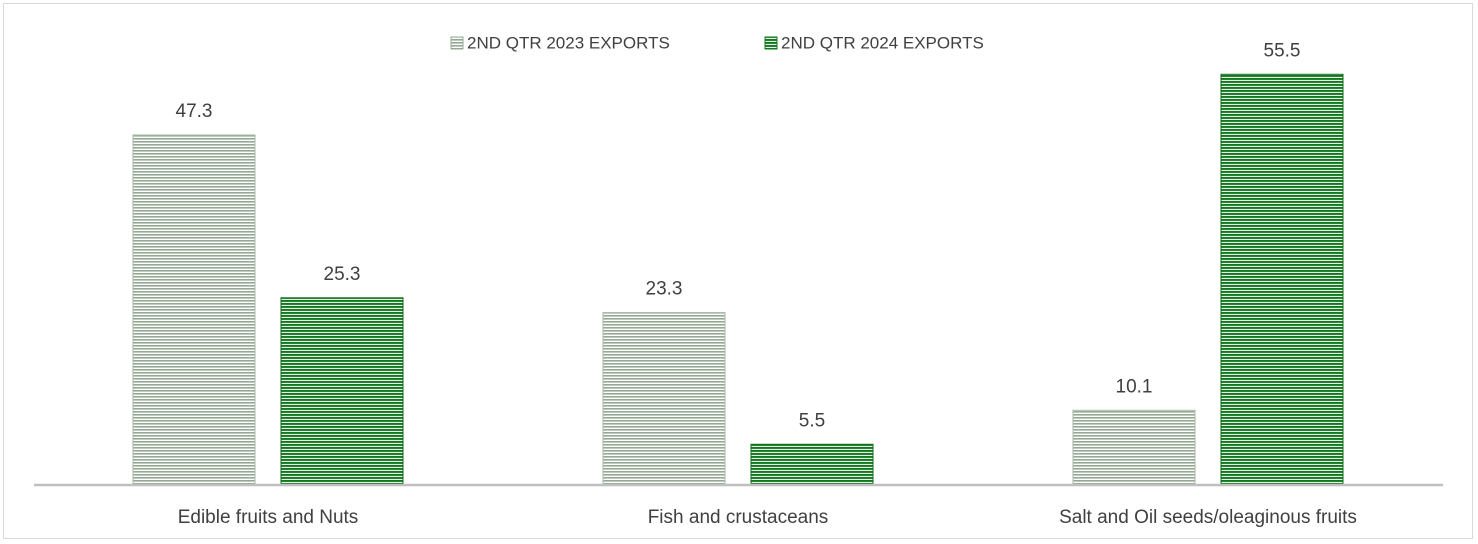  Describe the element at coordinates (882, 43) in the screenshot. I see `legend-label-2024: 2ND QTR 2024 EXPORTS` at that location.